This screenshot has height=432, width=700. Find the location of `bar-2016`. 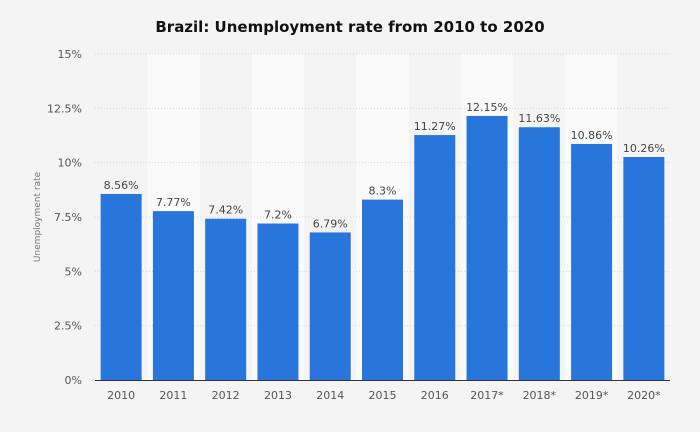

bar-2016 is located at coordinates (435, 257).